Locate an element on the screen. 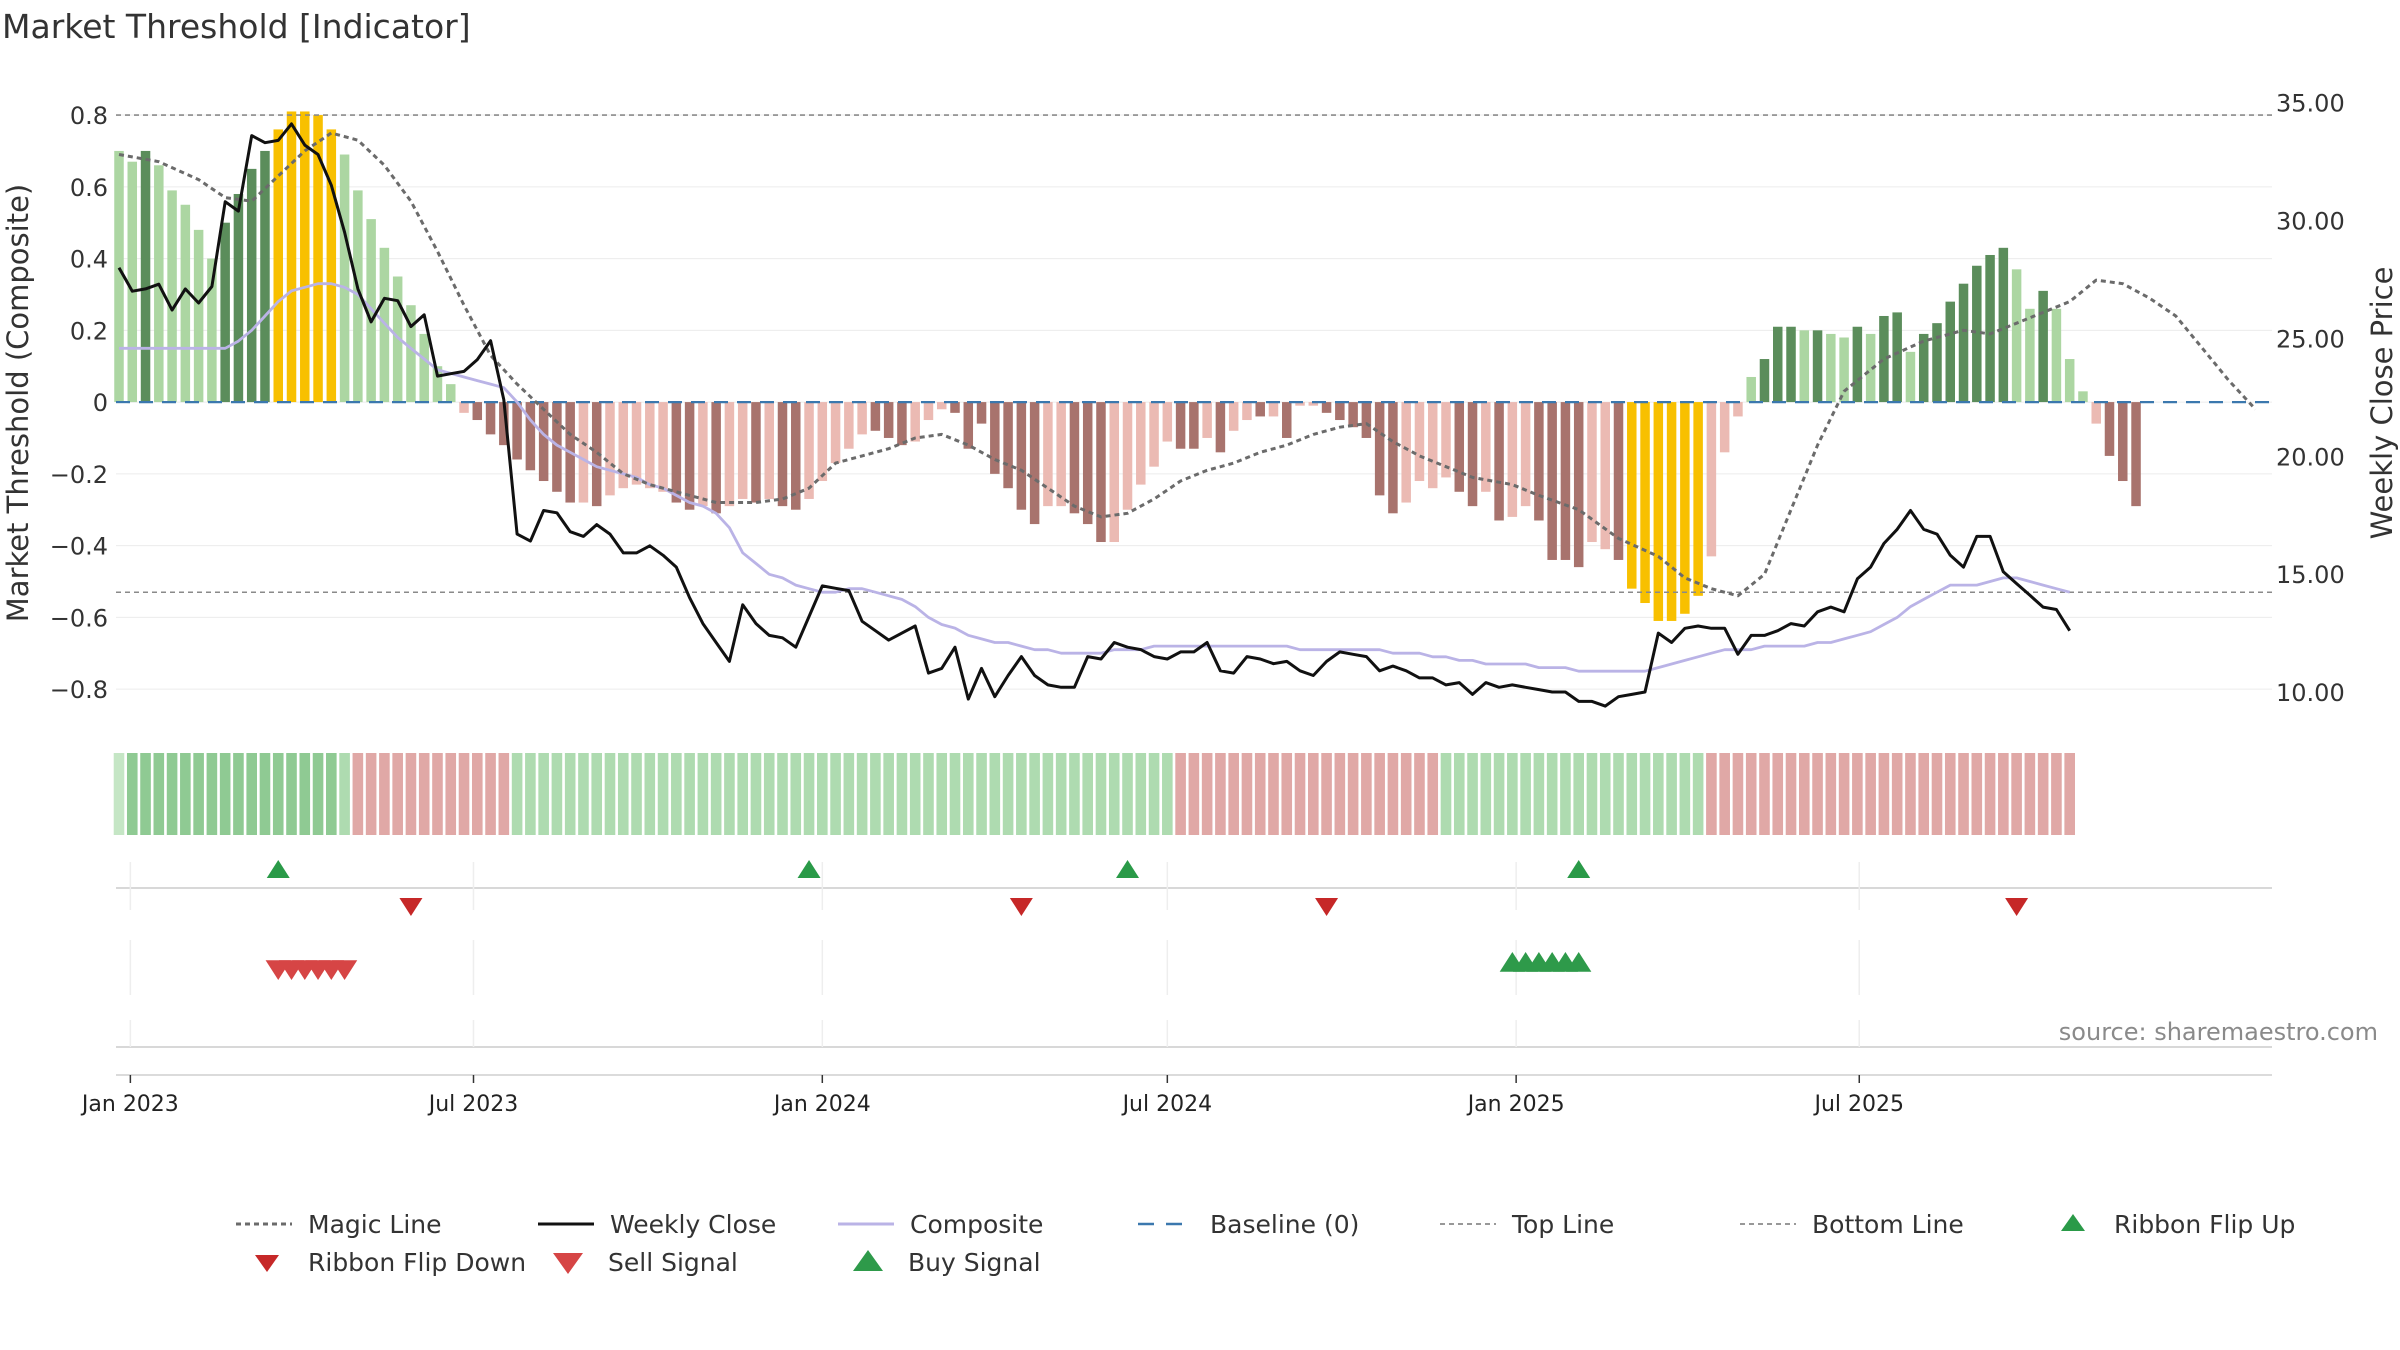 This screenshot has height=1350, width=2400. legend-item-bottom: Bottom Line is located at coordinates (1852, 1224).